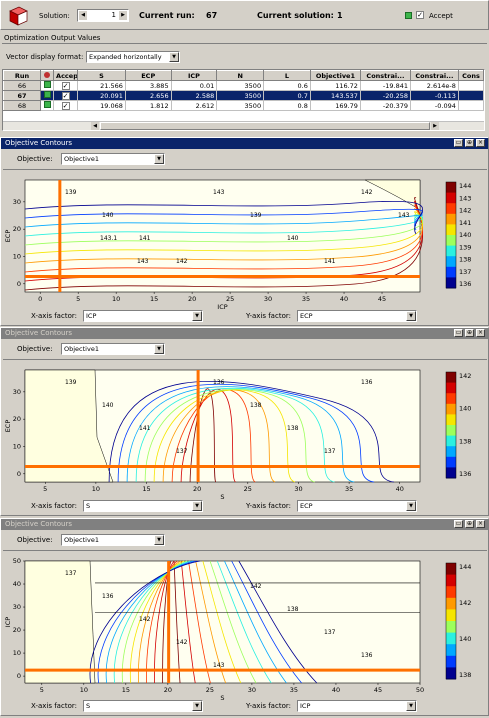 Image resolution: width=489 pixels, height=718 pixels. Describe the element at coordinates (386, 105) in the screenshot. I see `cell-c1: -20.379` at that location.